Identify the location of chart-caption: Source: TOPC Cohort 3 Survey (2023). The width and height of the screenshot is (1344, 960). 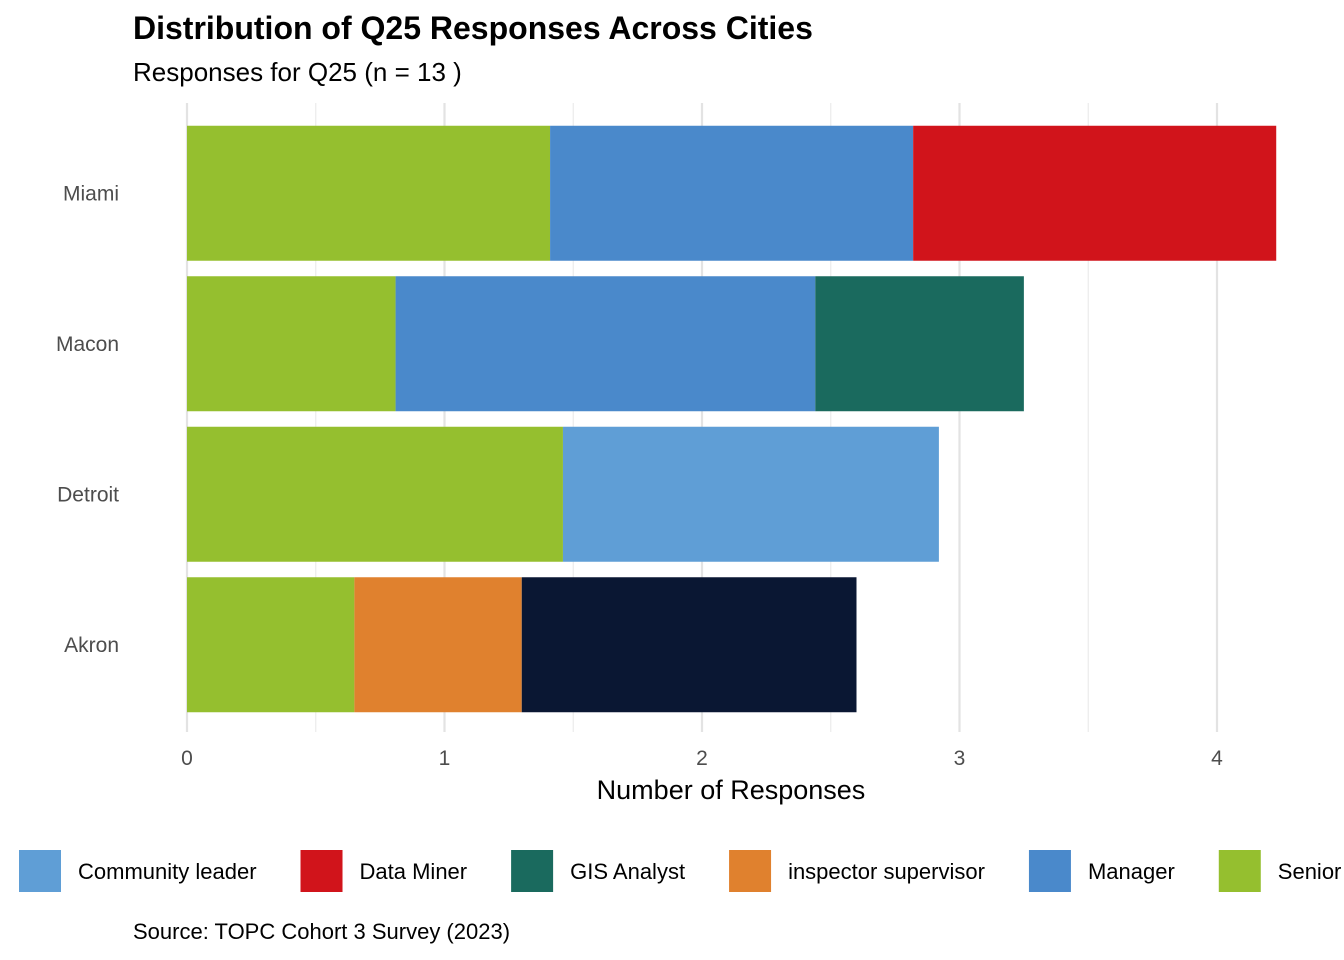
(322, 931).